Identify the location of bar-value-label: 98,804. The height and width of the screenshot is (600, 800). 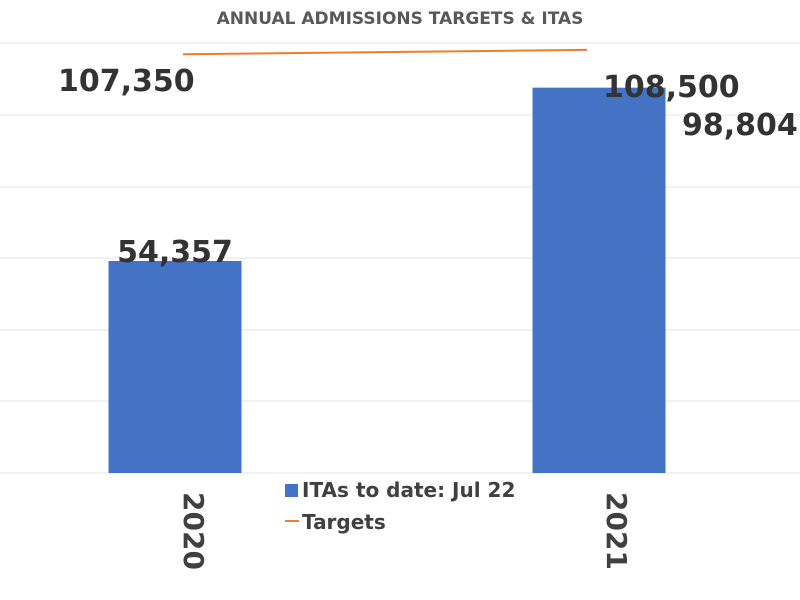
(740, 125).